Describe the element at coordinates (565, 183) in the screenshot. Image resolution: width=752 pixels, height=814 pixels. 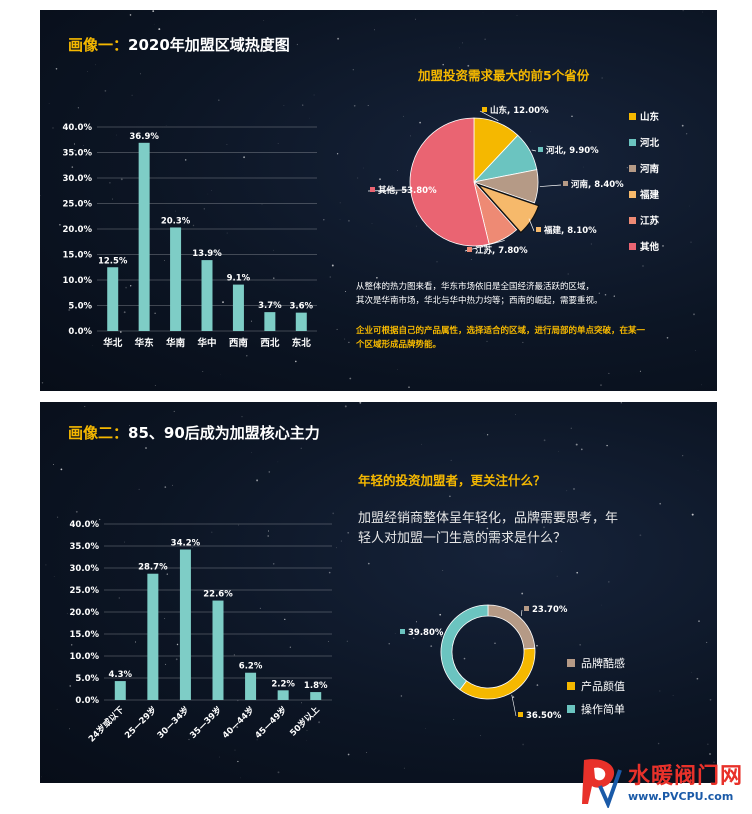
I see `pie-label-swatch` at that location.